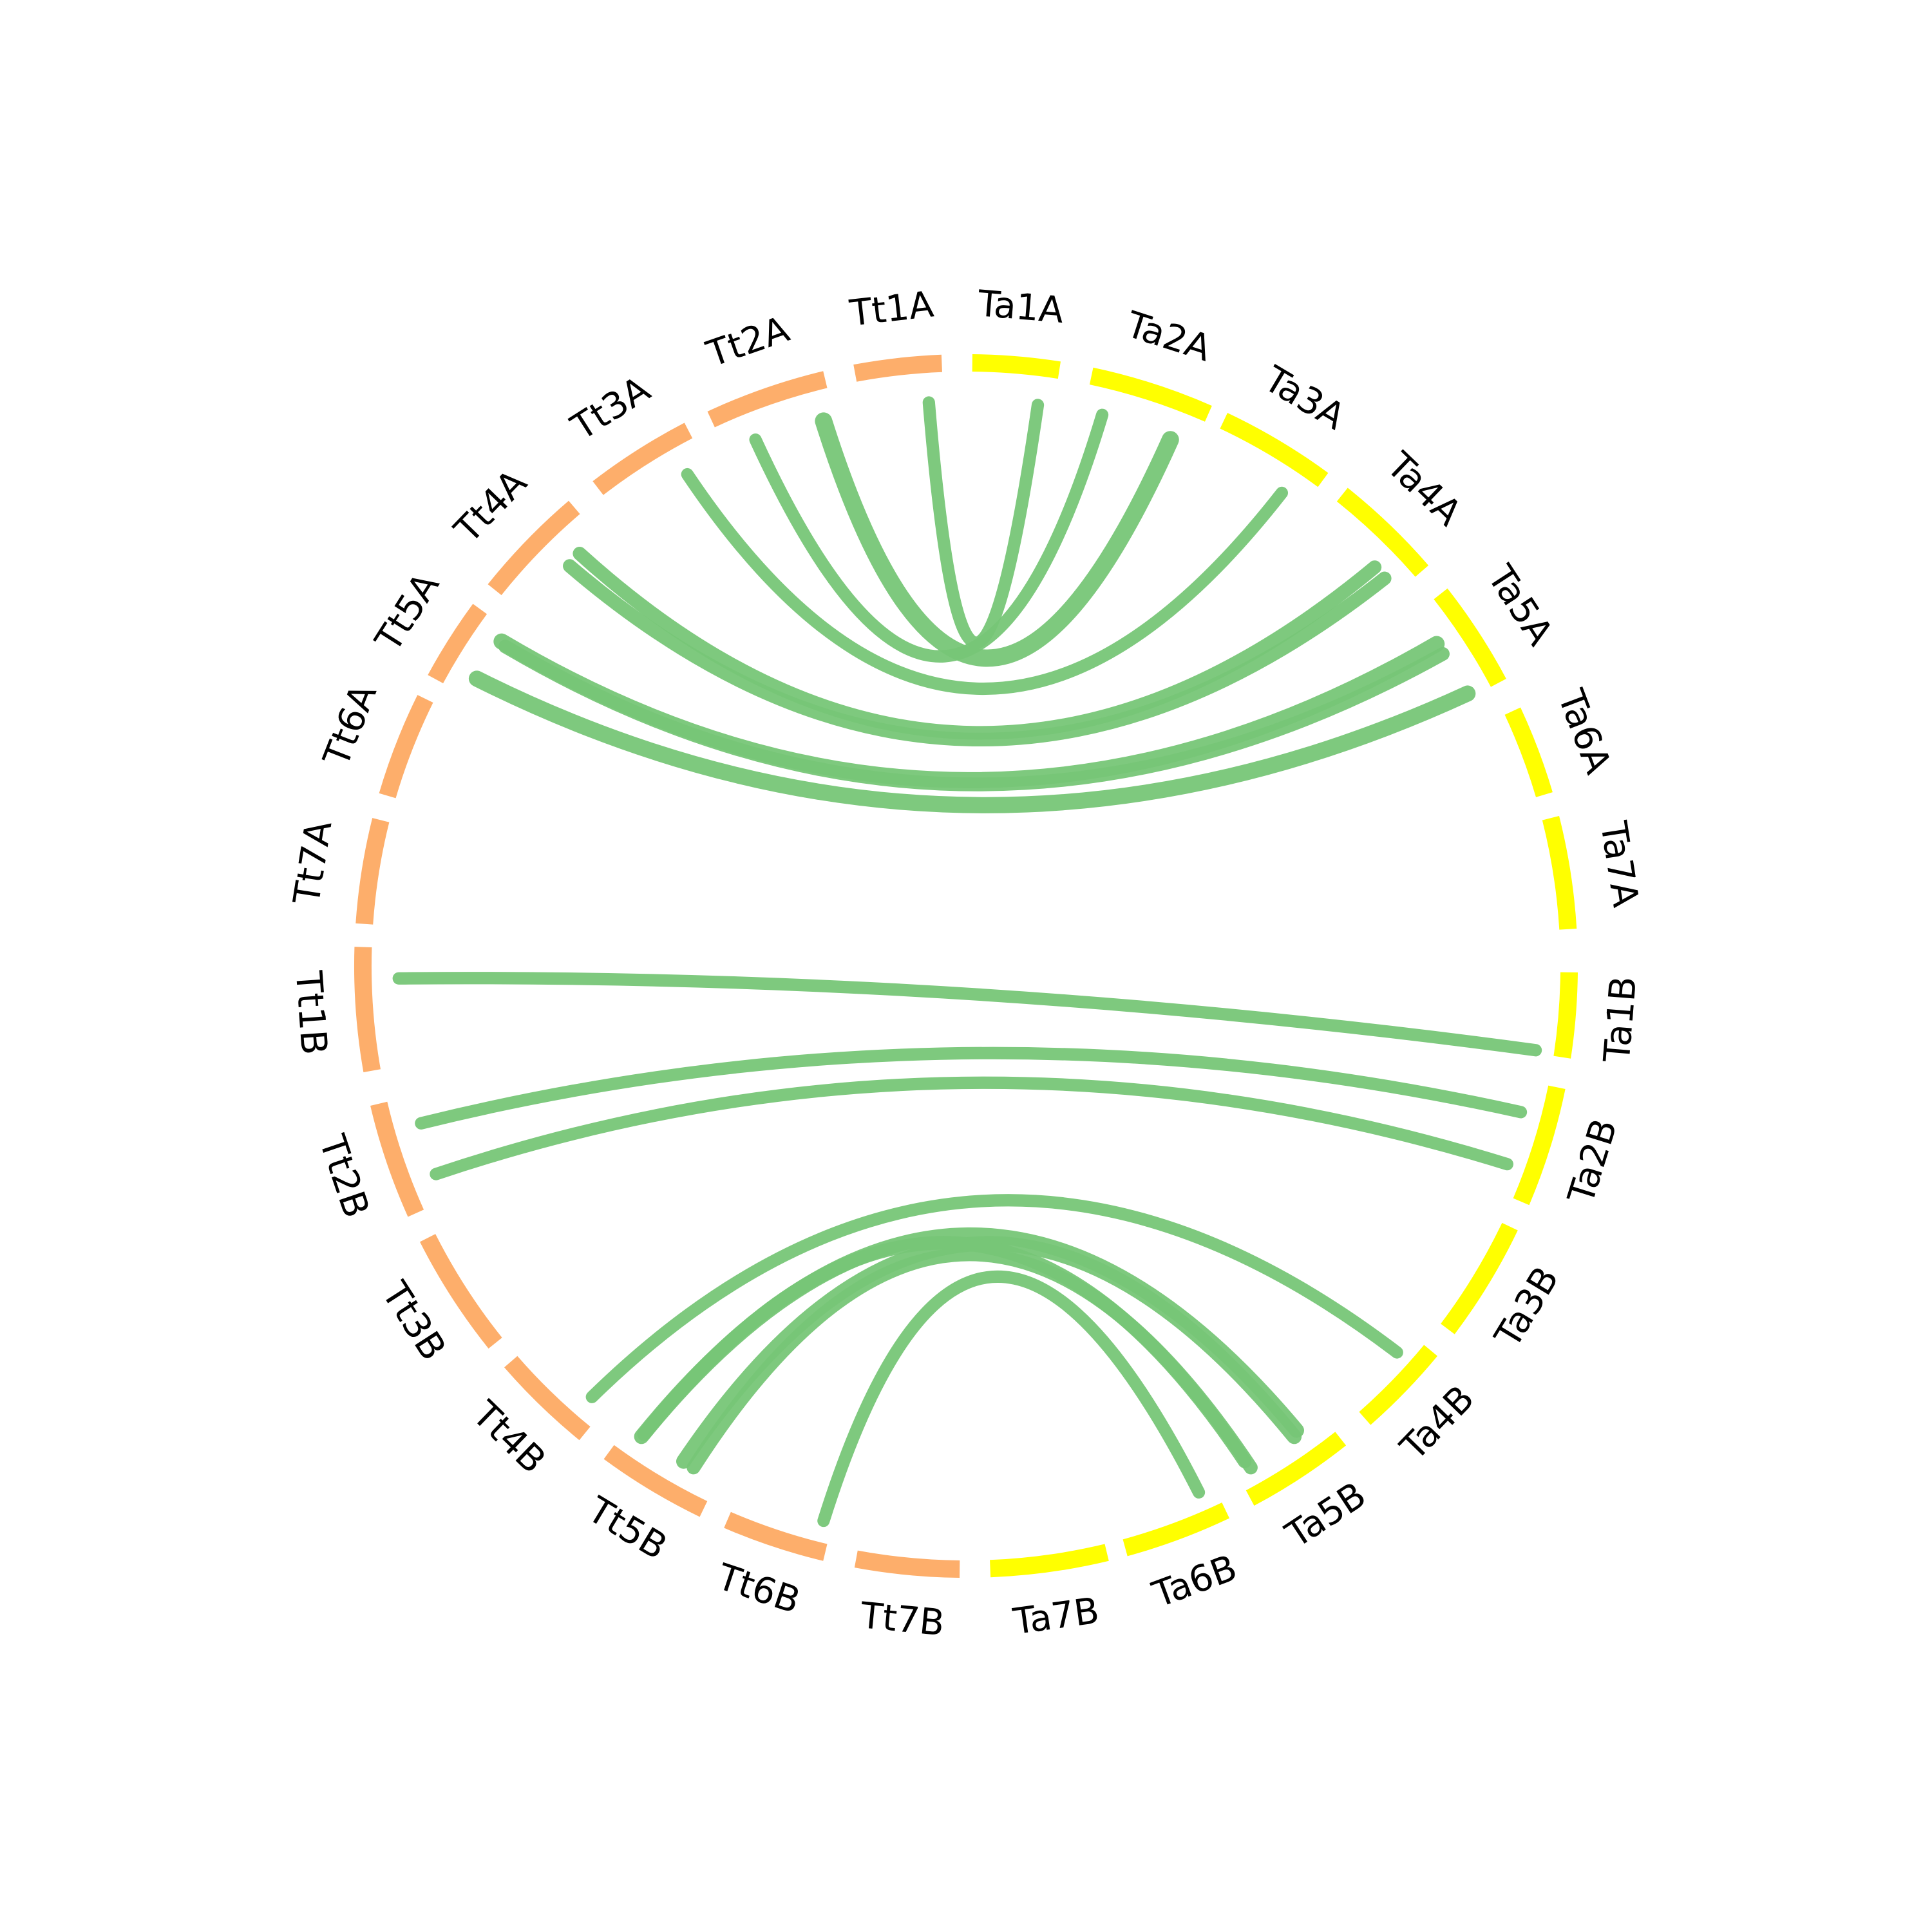 The image size is (1932, 1932). Describe the element at coordinates (902, 1620) in the screenshot. I see `segment-label: Tt7B` at that location.